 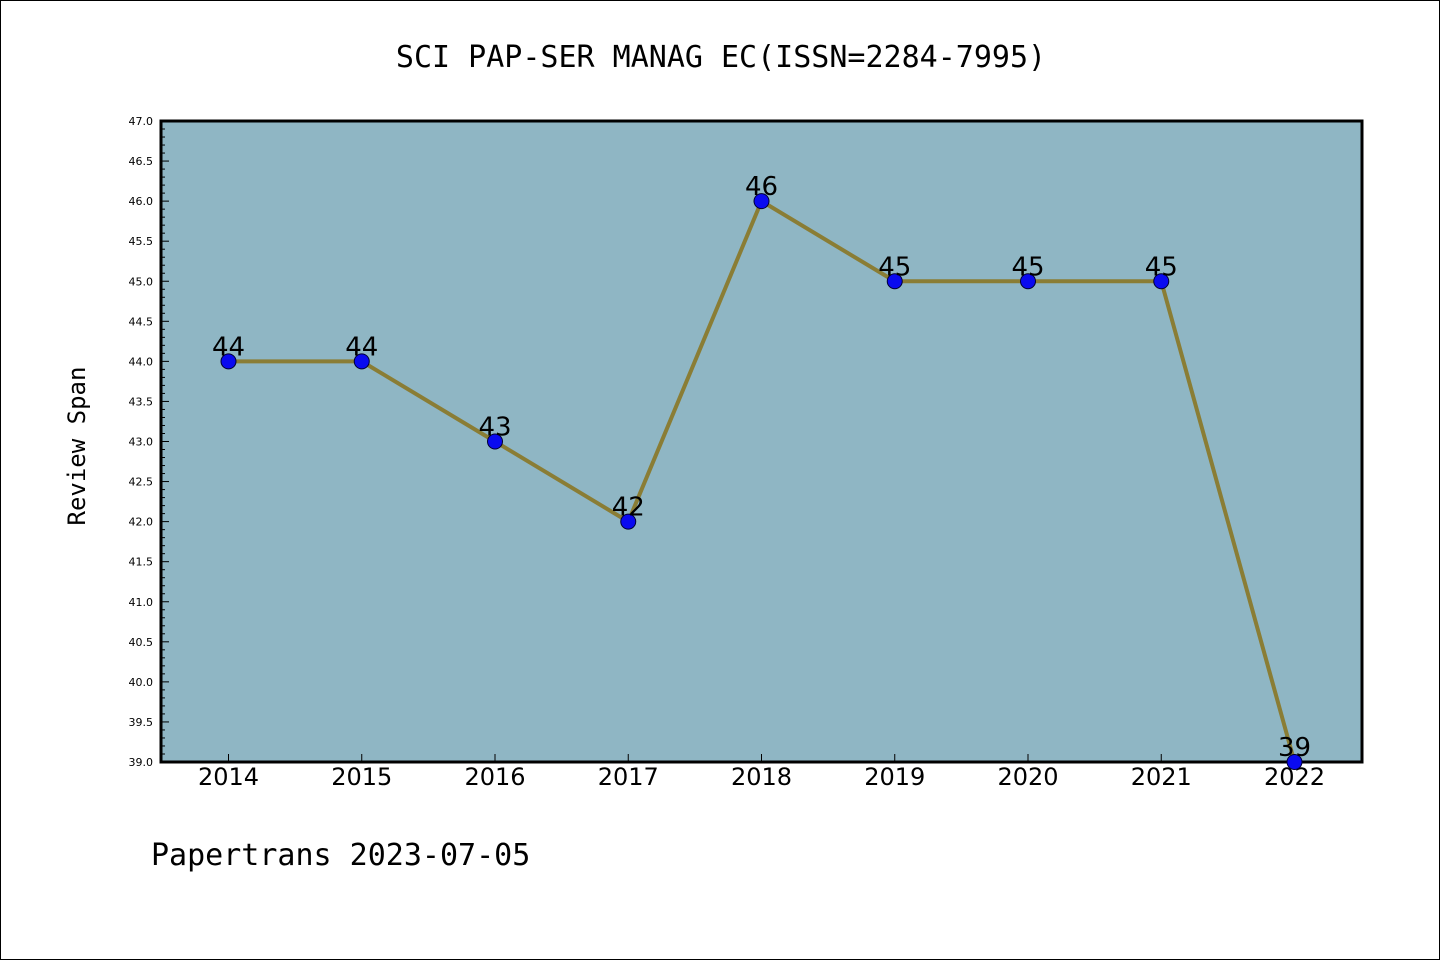 What do you see at coordinates (141, 161) in the screenshot?
I see `y-tick-label: 46.5` at bounding box center [141, 161].